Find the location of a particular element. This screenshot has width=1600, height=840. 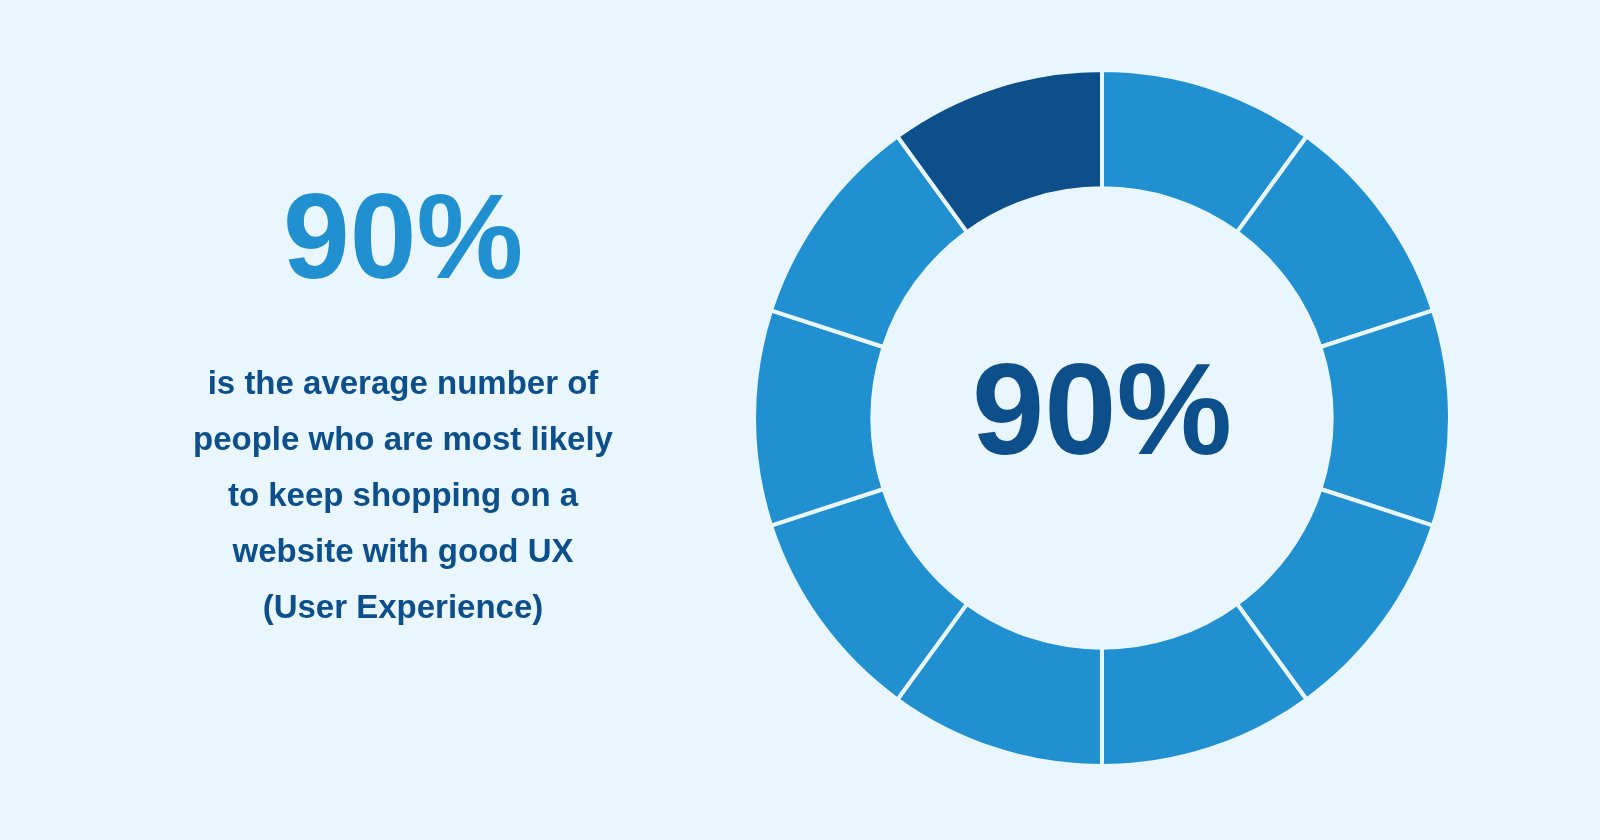

text: is the average number of people who are most likely to keep shopping on a website with good UX (User Experience) is located at coordinates (403, 495).